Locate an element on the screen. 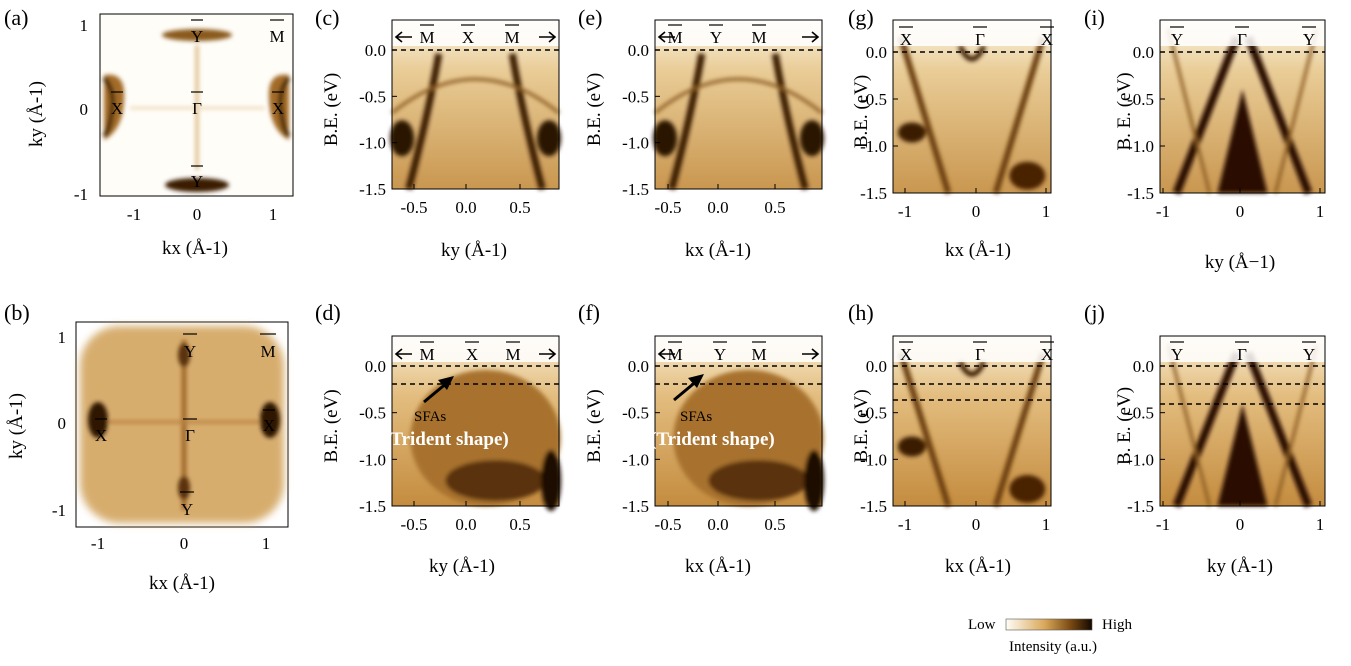 The height and width of the screenshot is (666, 1351). intensity-legend: Low High Intensity (a.u.) is located at coordinates (1050, 636).